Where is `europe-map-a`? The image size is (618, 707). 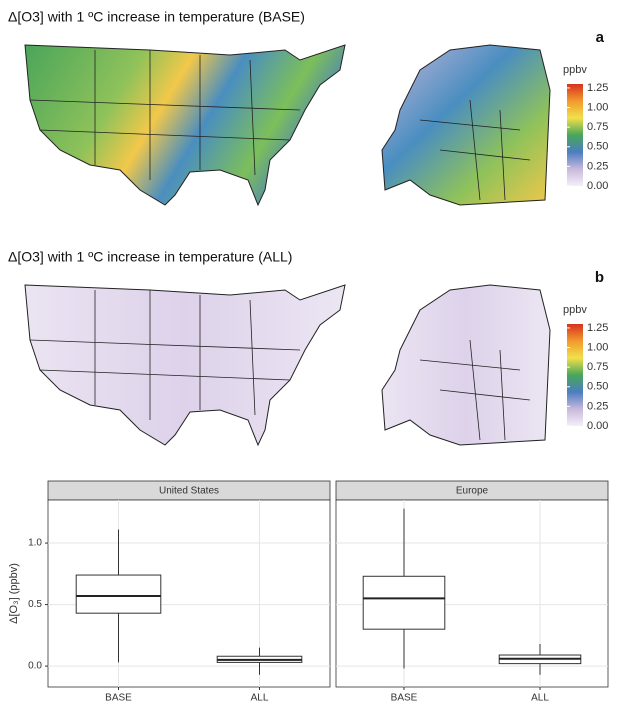 europe-map-a is located at coordinates (466, 125).